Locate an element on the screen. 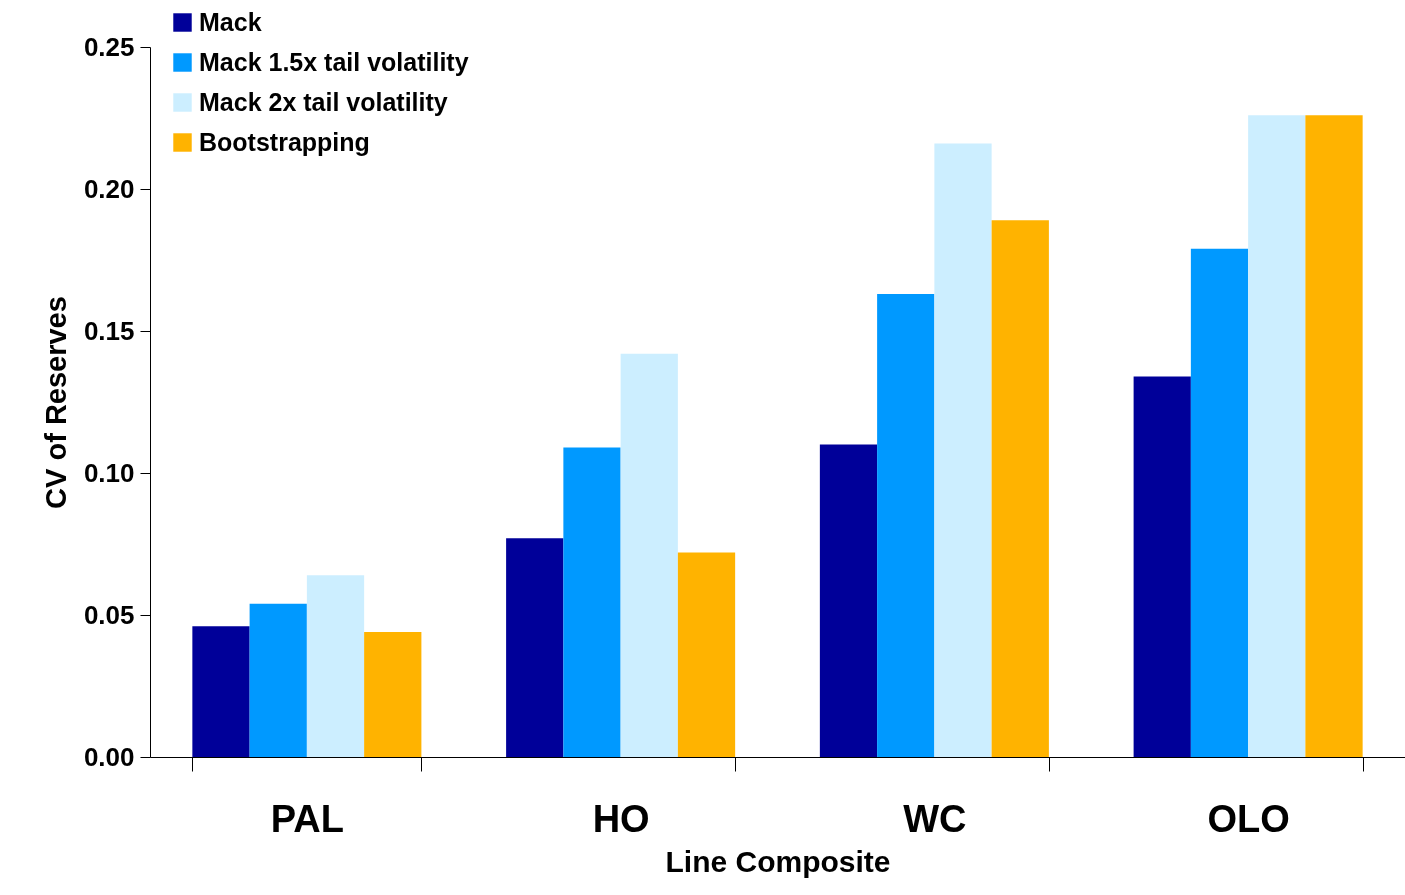 This screenshot has width=1405, height=895. x-axis-title: Line Composite is located at coordinates (778, 861).